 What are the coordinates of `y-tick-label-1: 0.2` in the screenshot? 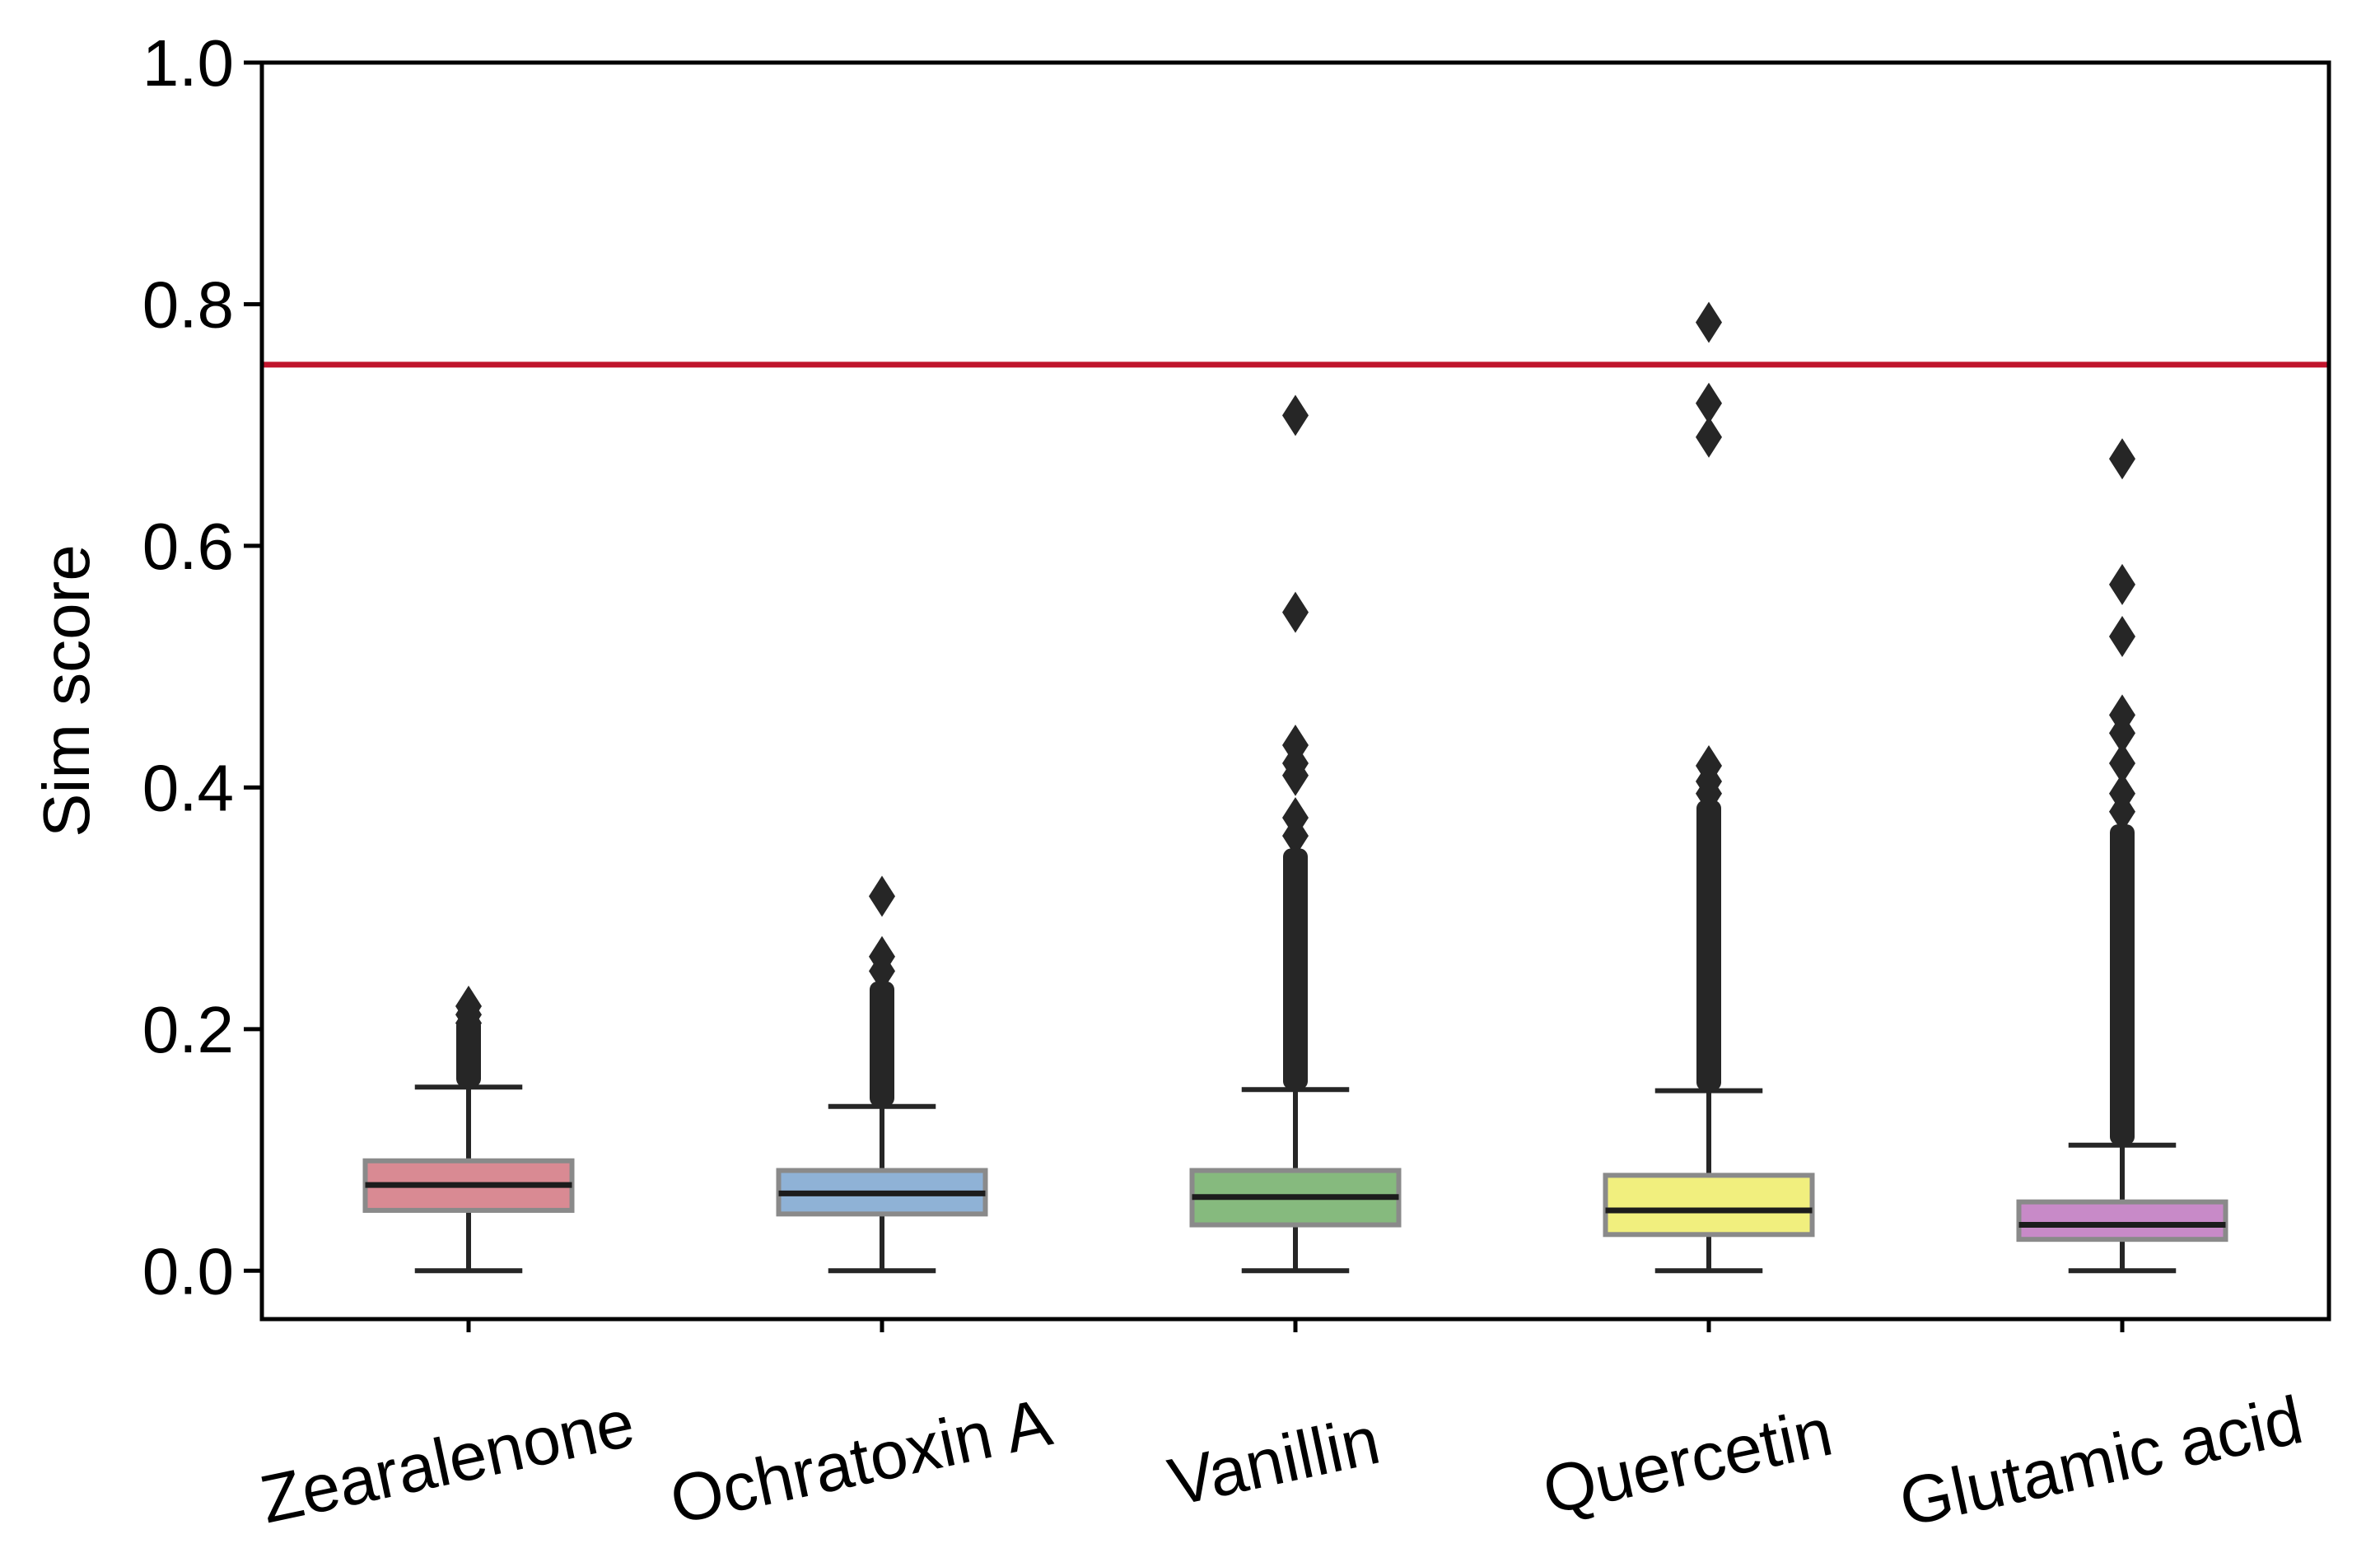 It's located at (188, 1029).